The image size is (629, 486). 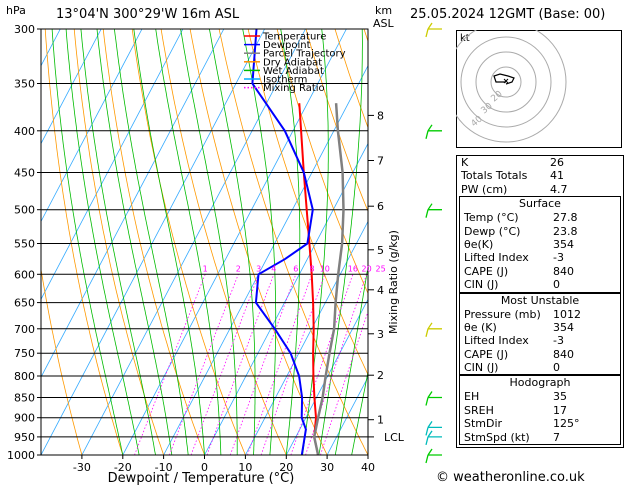 I want to click on hodo-value: 35, so click(x=560, y=397).